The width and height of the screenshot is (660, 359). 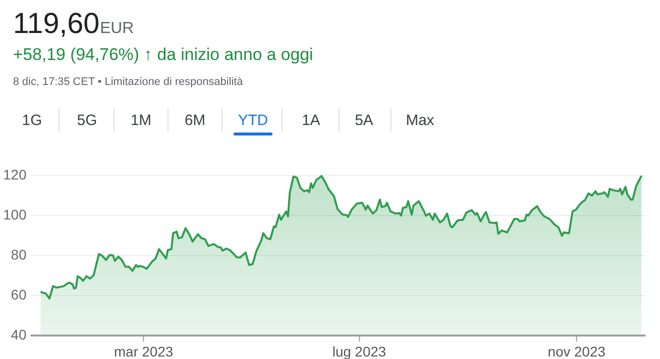 What do you see at coordinates (32, 120) in the screenshot?
I see `text: 1G` at bounding box center [32, 120].